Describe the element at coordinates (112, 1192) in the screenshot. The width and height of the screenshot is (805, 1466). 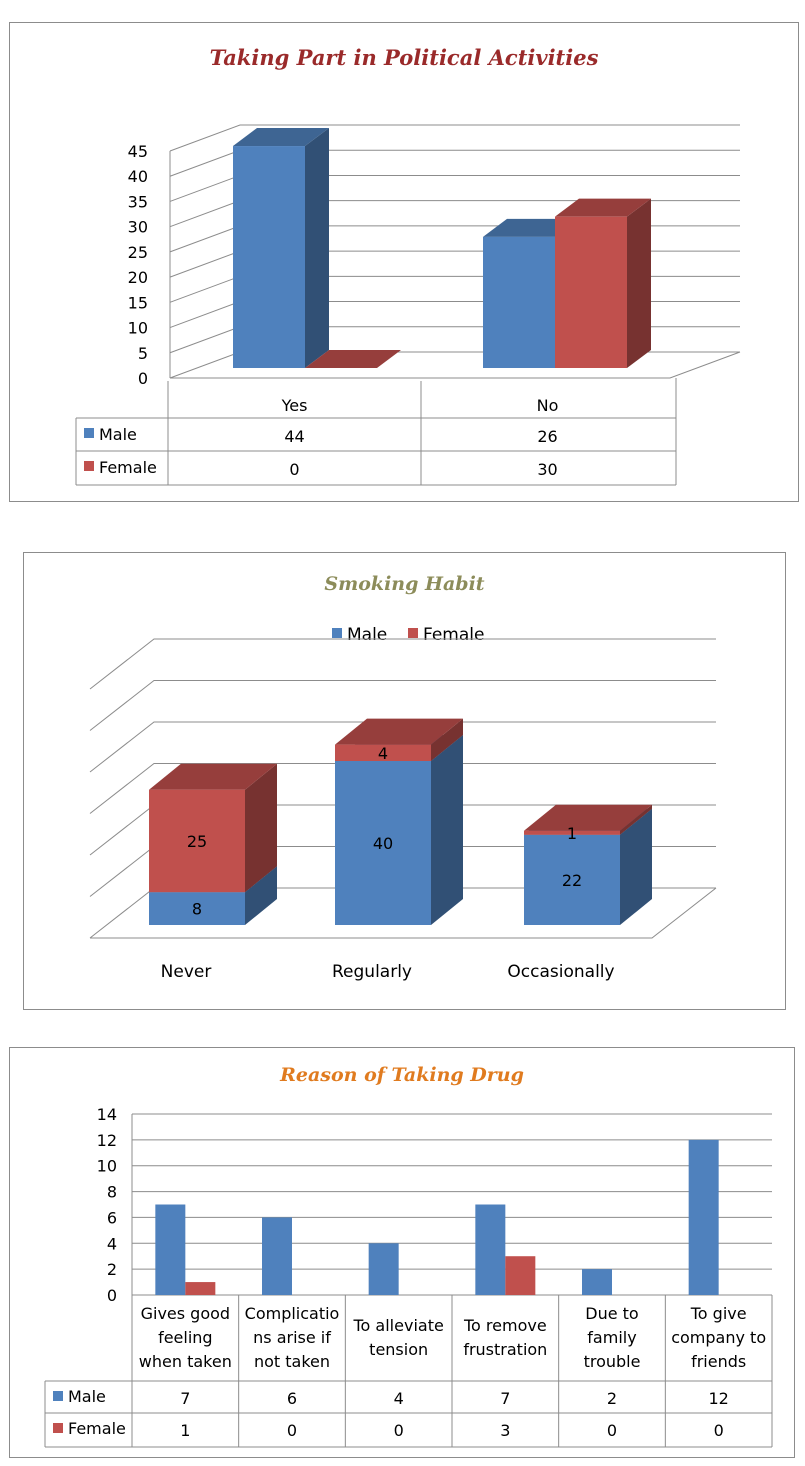
I see `y-tick-label: 8` at that location.